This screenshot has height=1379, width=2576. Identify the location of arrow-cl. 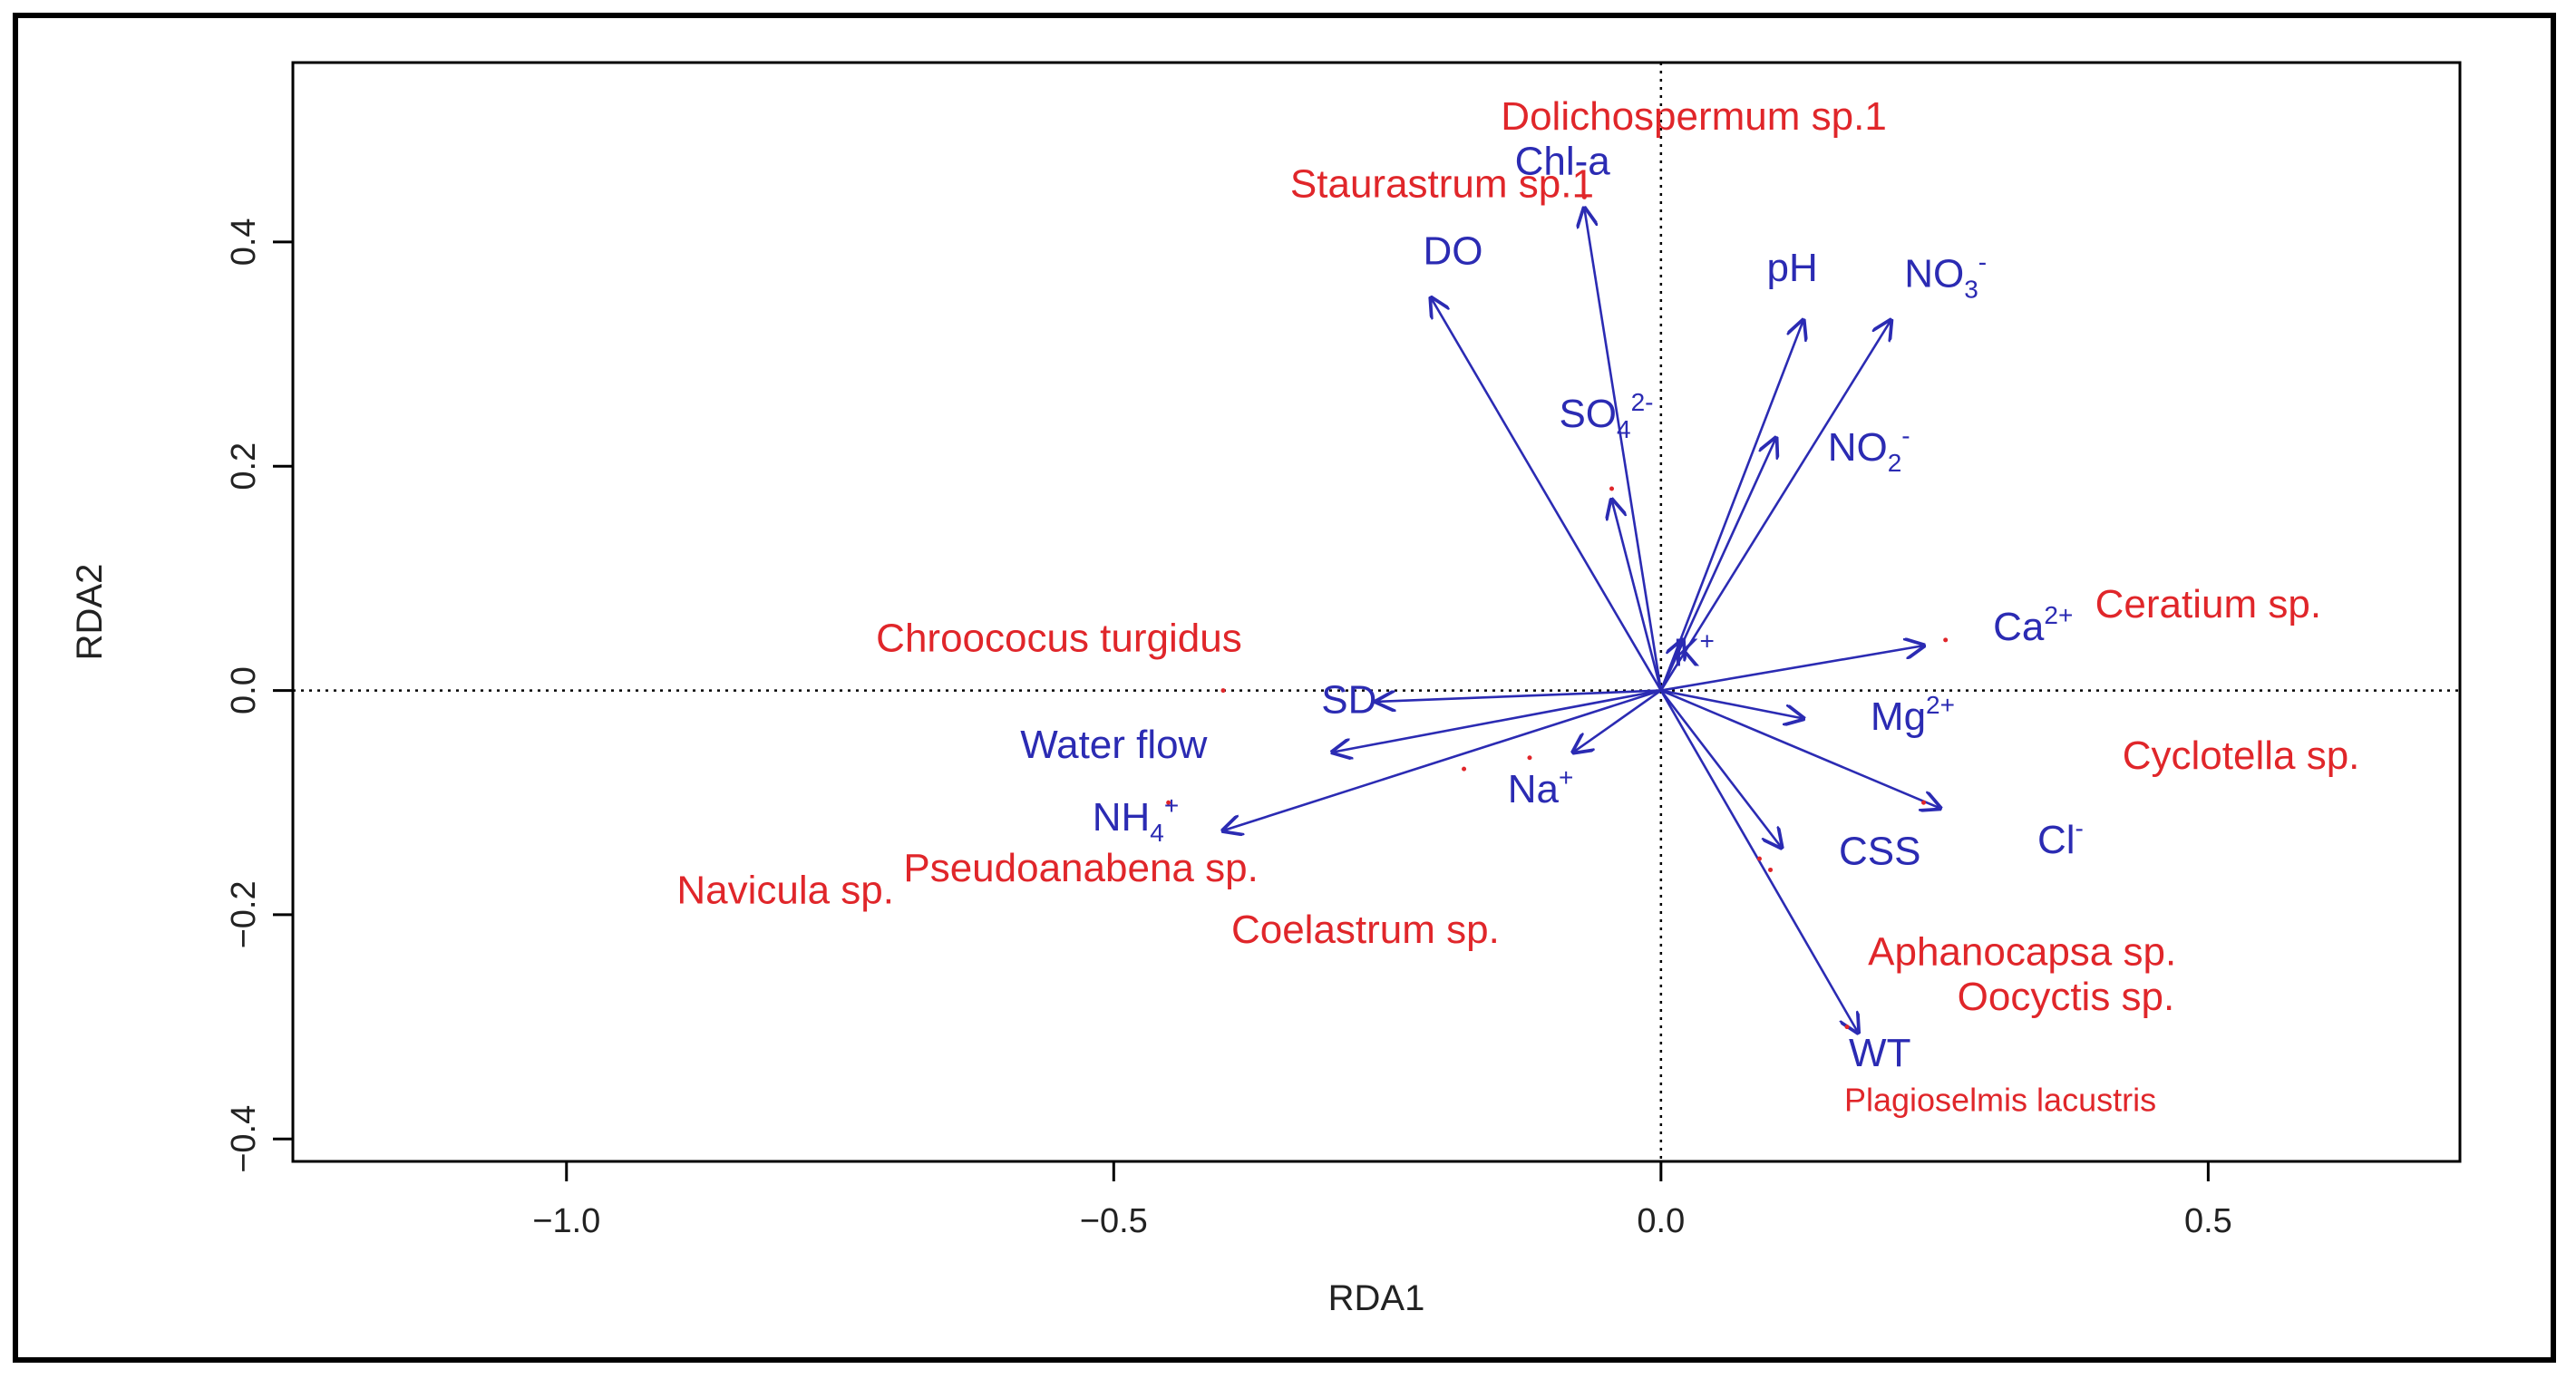
(1800, 749).